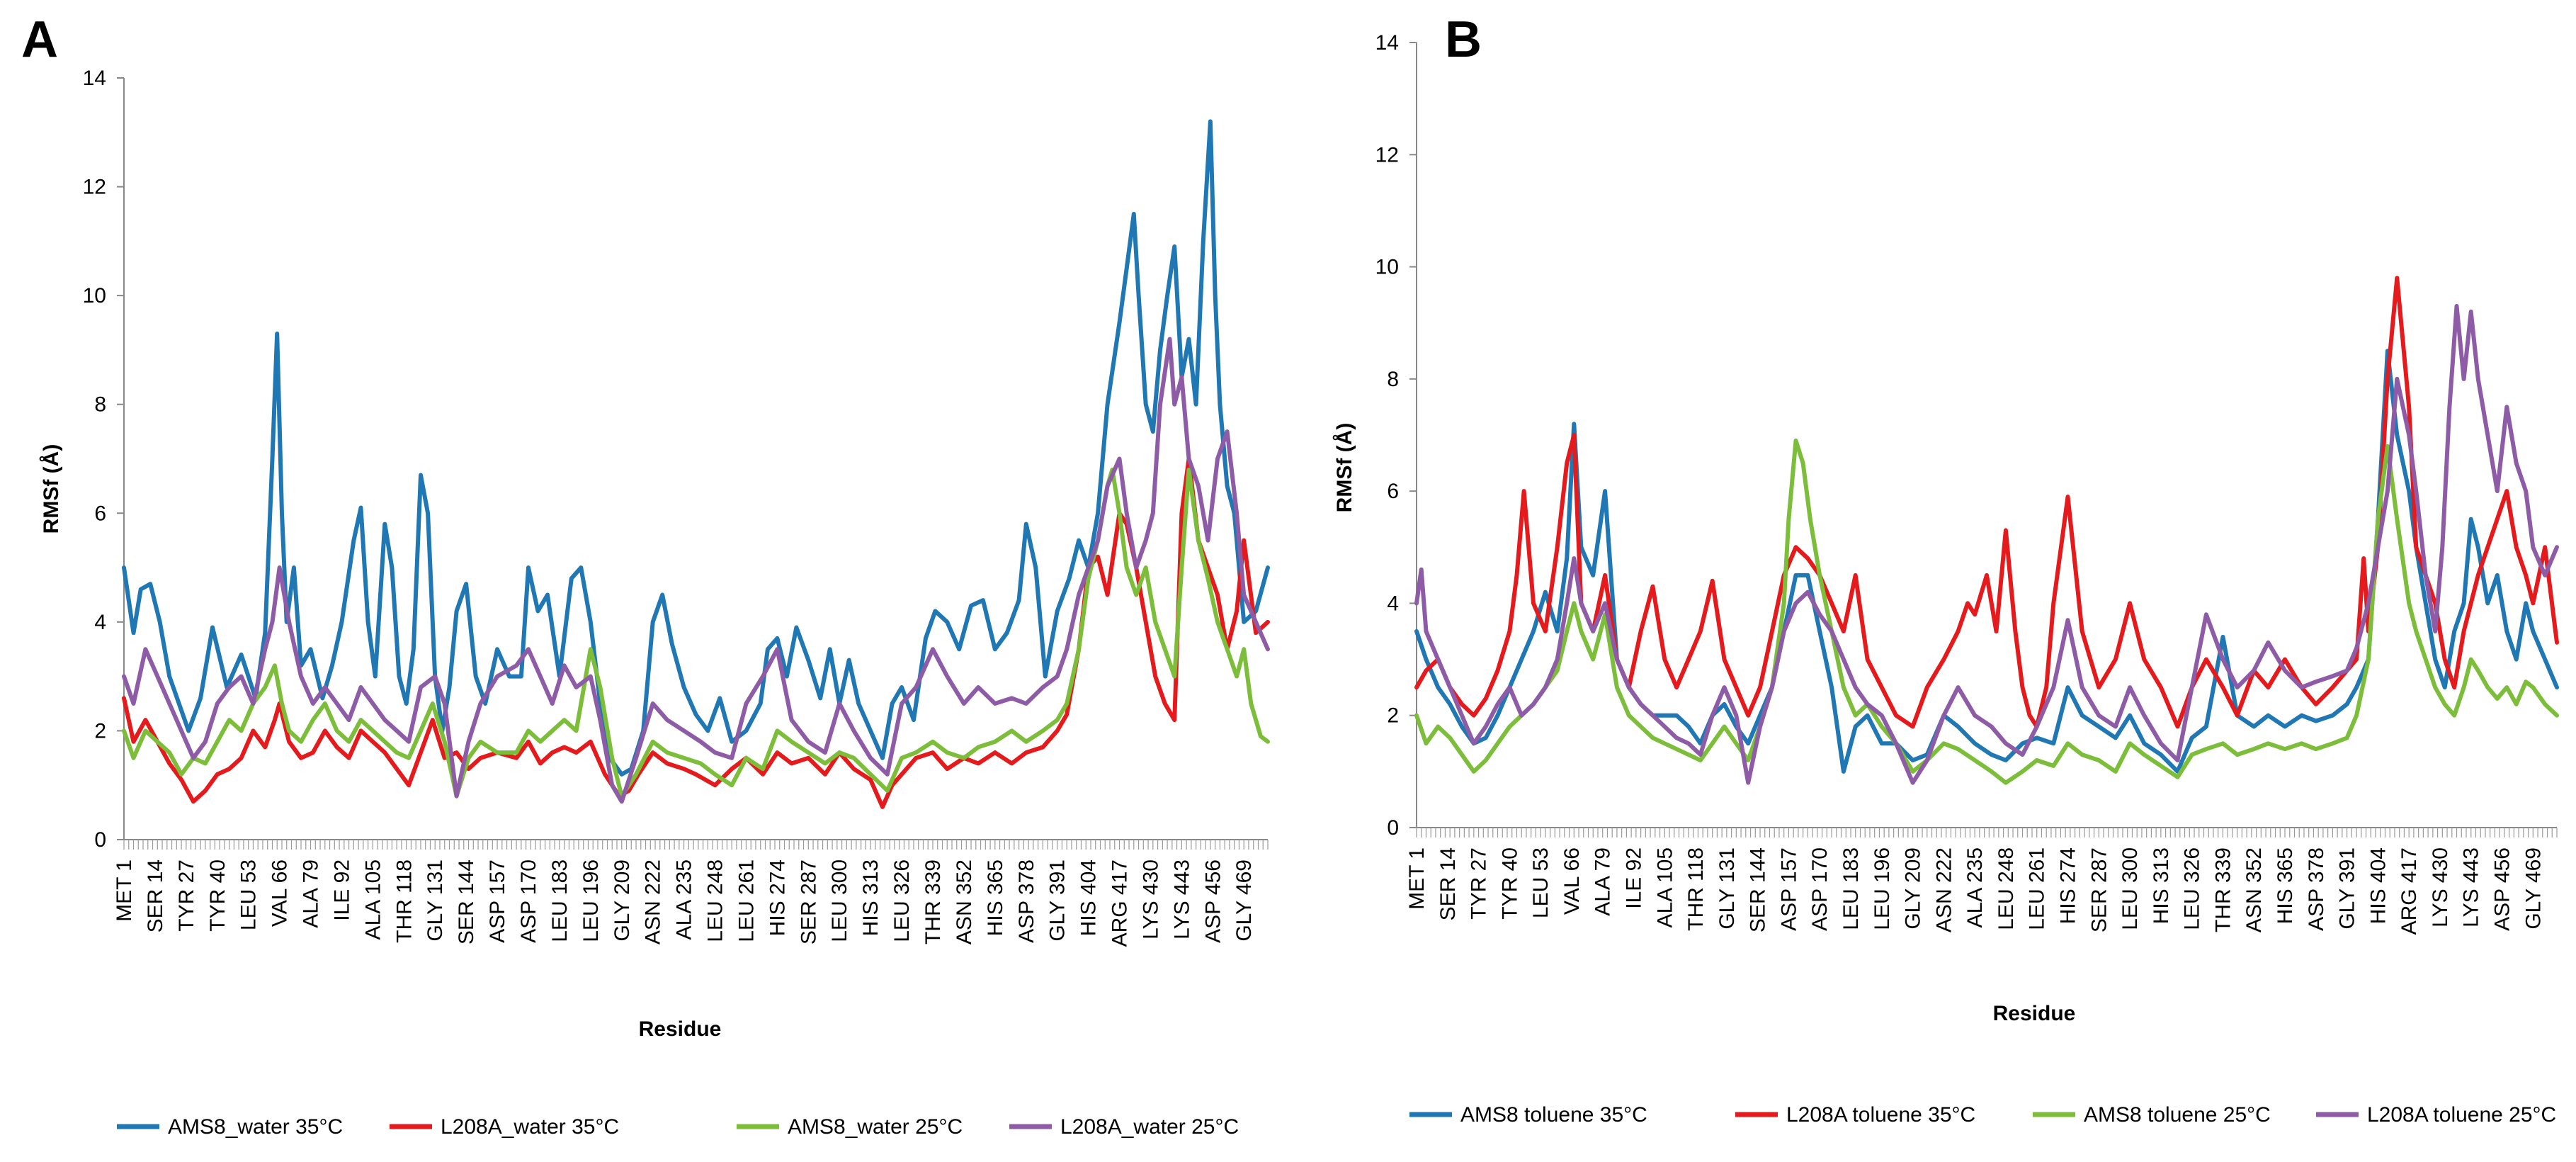  I want to click on chart-b-x-tick-label: LEU 196, so click(1883, 888).